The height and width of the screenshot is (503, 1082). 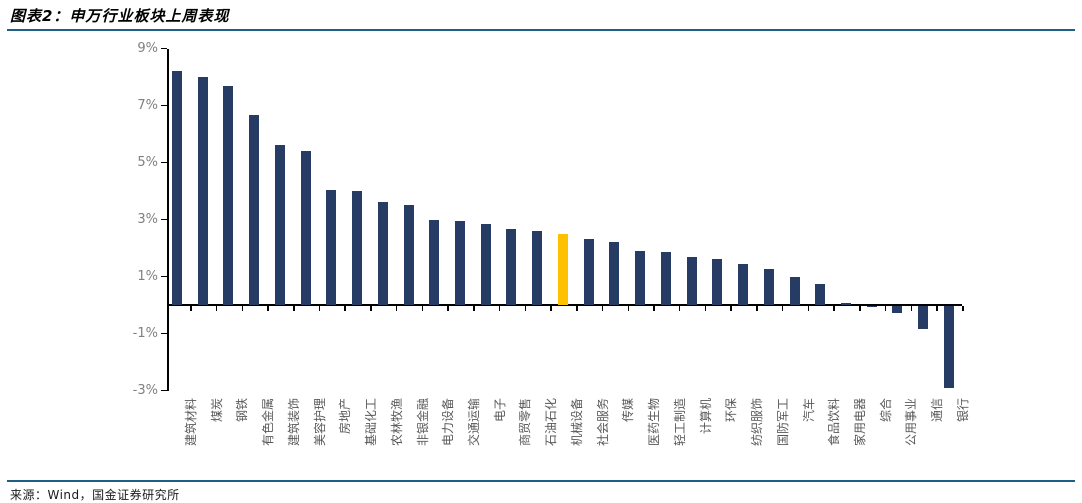 What do you see at coordinates (147, 276) in the screenshot?
I see `y-axis-tick-label: 1%` at bounding box center [147, 276].